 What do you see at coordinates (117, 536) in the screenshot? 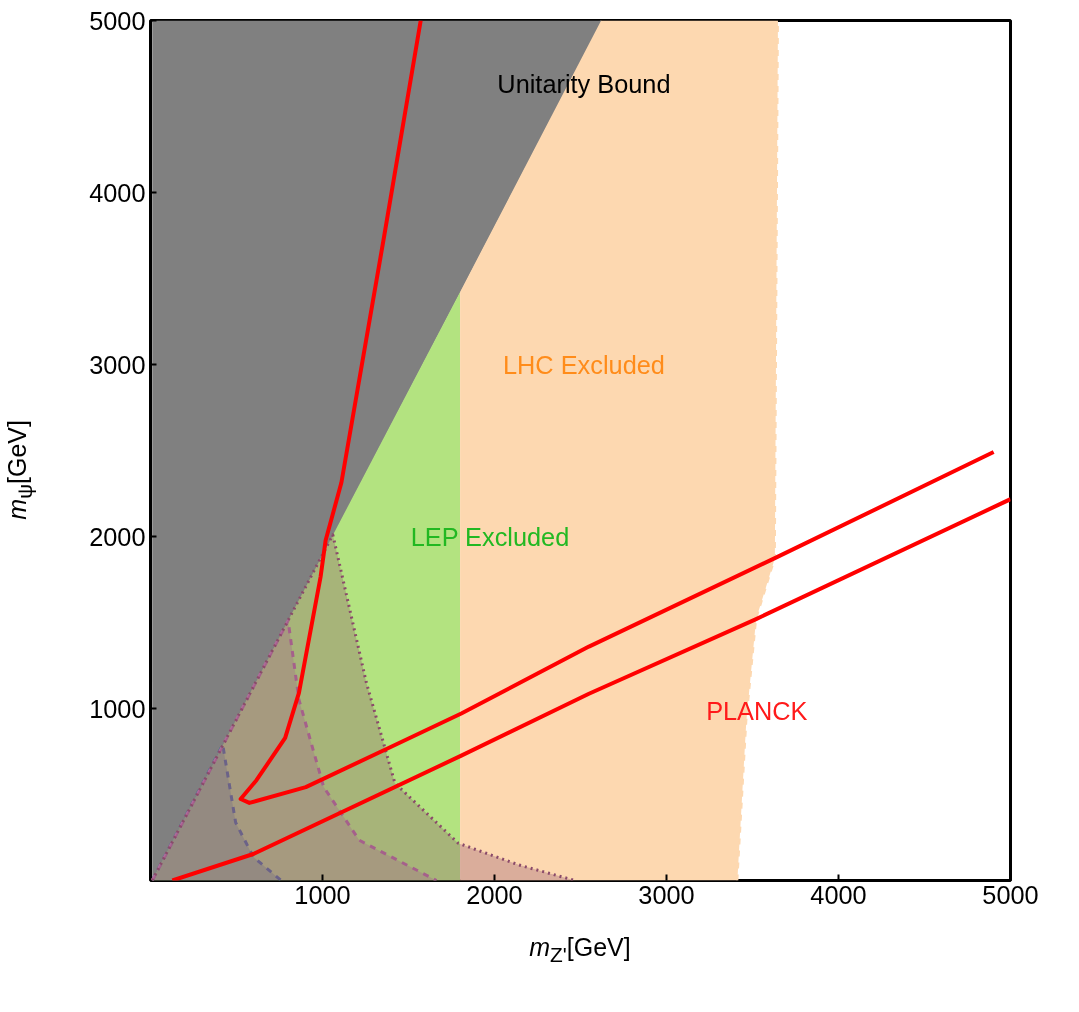
I see `y-tick-label: 2000` at bounding box center [117, 536].